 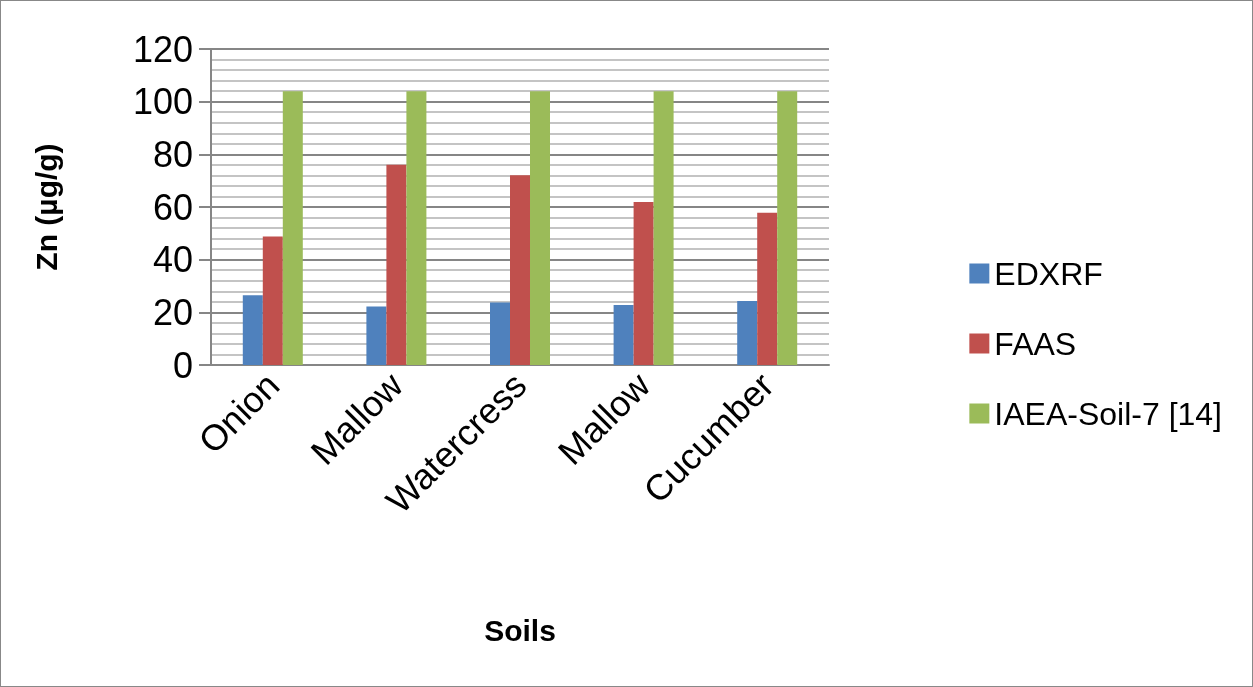 I want to click on y-tick-label: 120, so click(x=162, y=49).